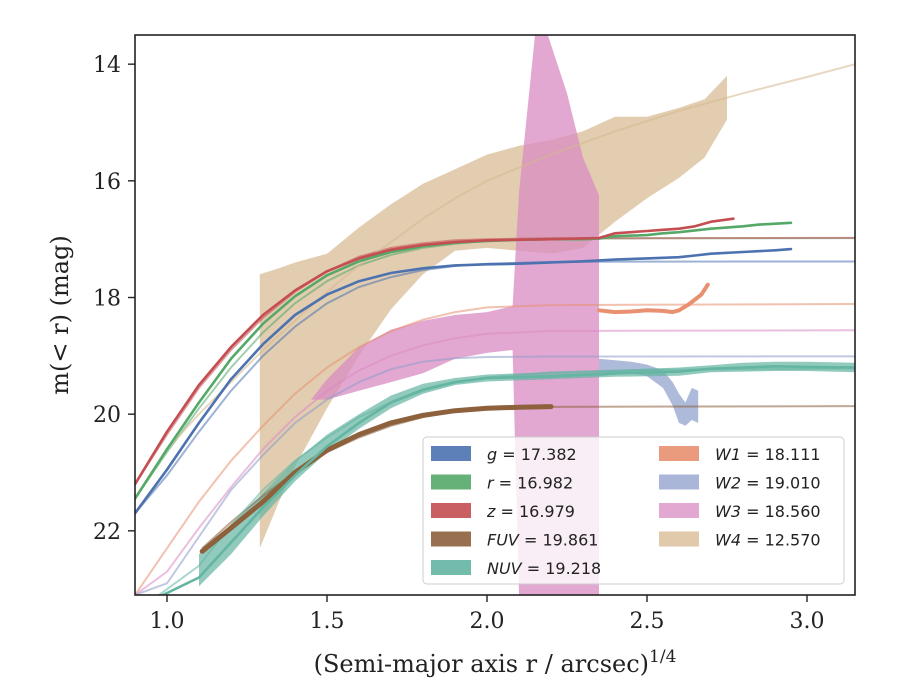 Image resolution: width=900 pixels, height=700 pixels. I want to click on x-axis-label-text: (Semi-major axis r / arcsec), so click(481, 664).